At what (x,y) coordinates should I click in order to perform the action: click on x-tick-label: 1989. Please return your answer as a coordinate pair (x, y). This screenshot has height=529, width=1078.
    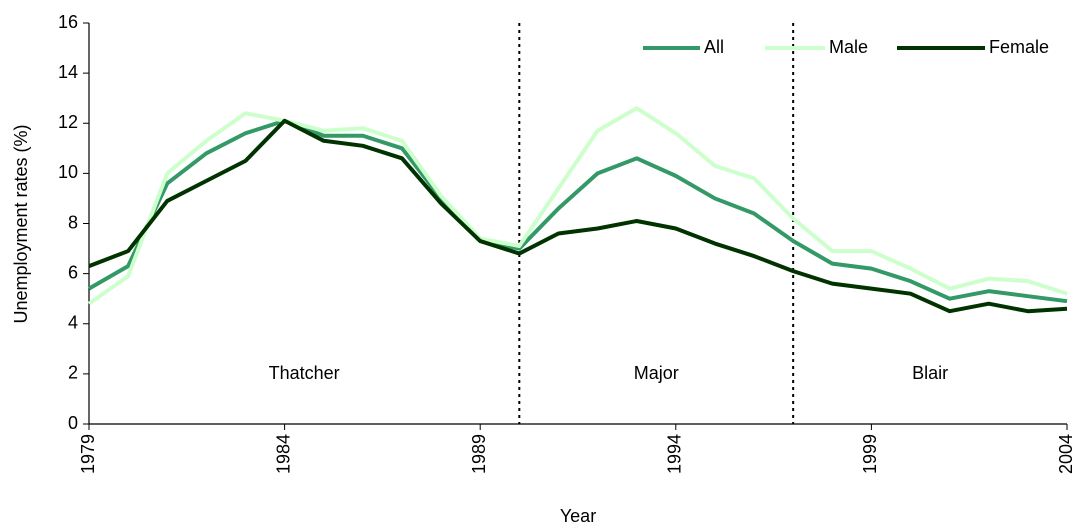
    Looking at the image, I should click on (479, 454).